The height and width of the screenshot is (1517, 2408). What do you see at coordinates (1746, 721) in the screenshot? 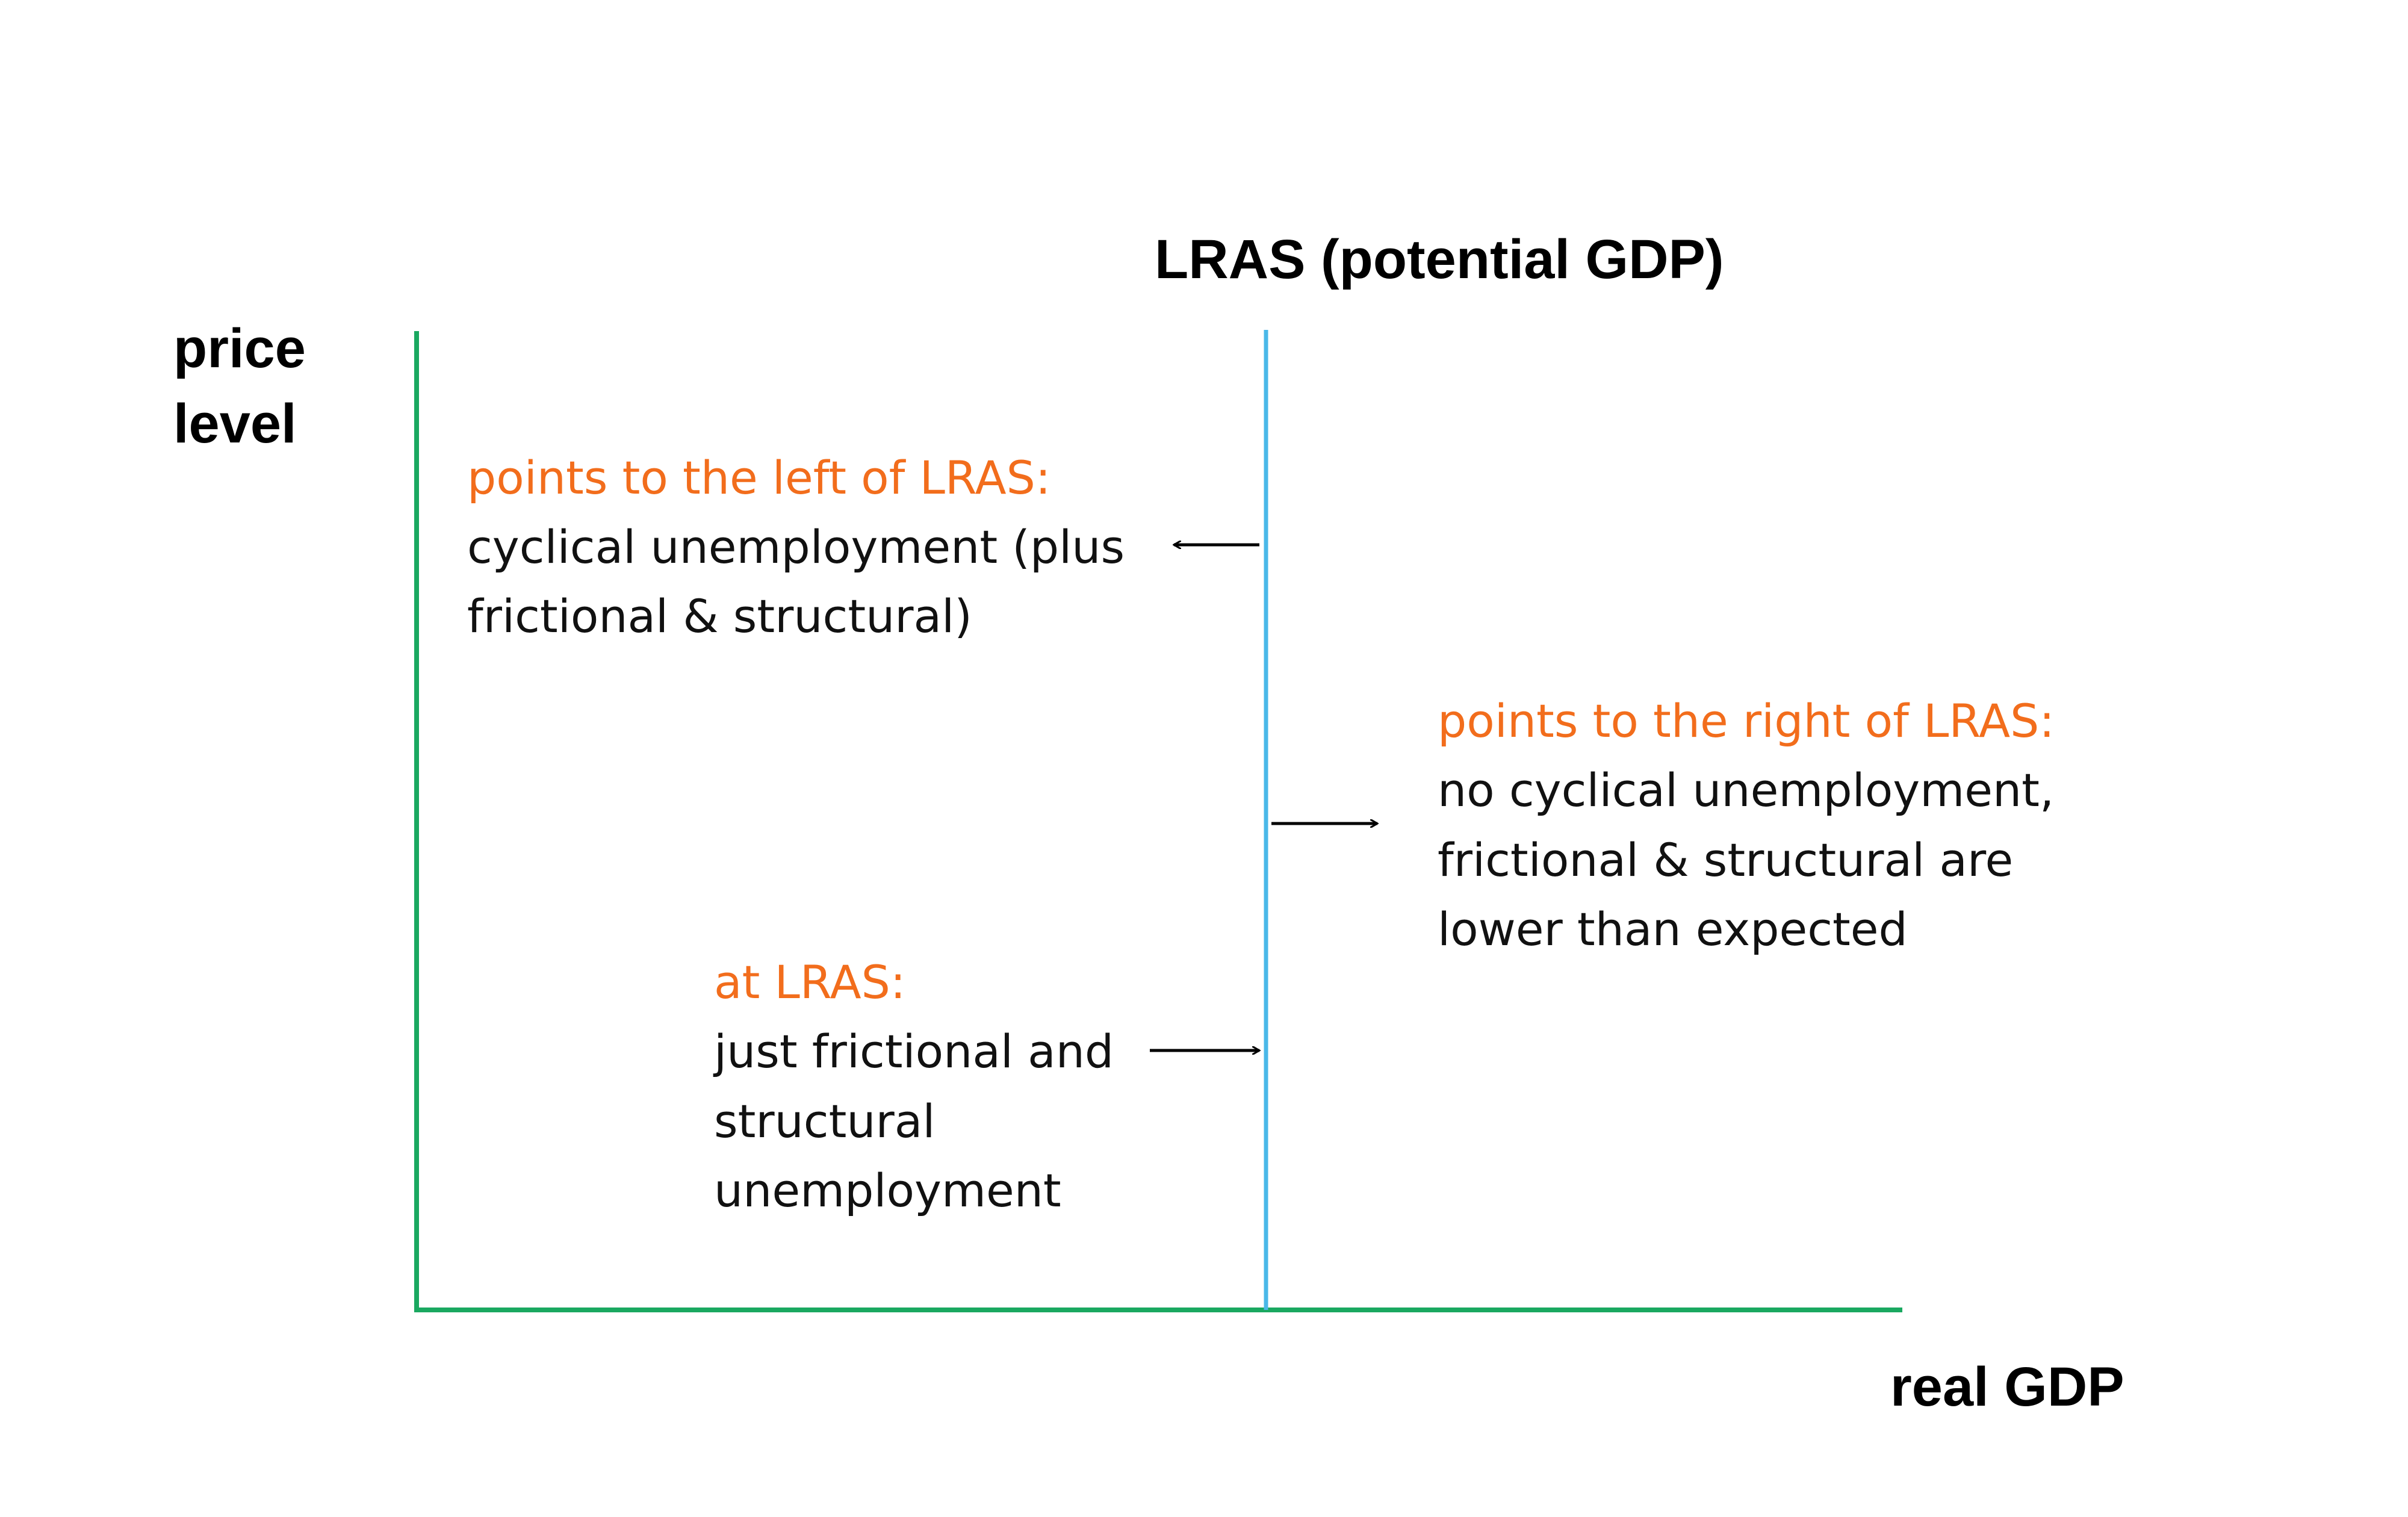
I see `right-annotation-heading: points to the right of LRAS:` at bounding box center [1746, 721].